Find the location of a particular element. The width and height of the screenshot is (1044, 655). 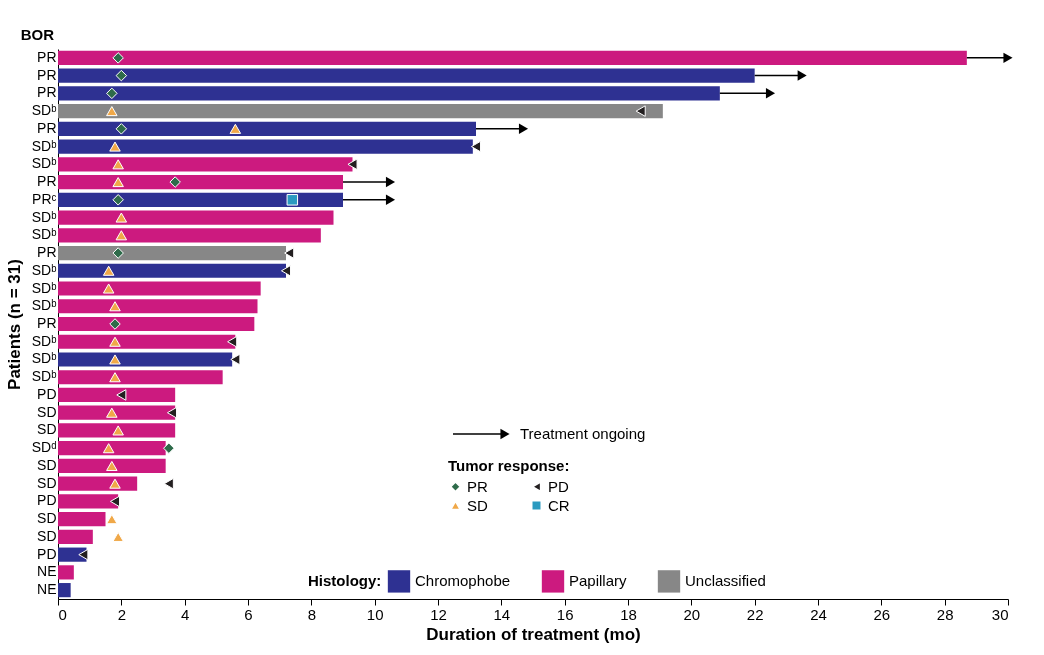

x-axis-title: Duration of treatment (mo) is located at coordinates (533, 634).